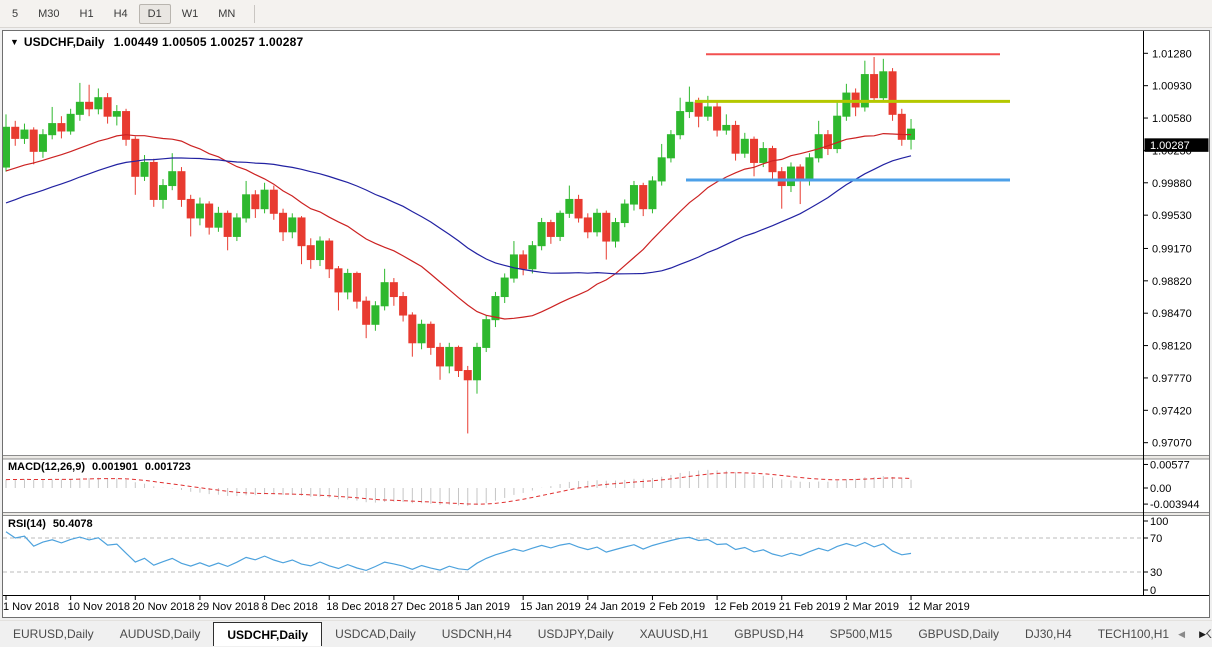 The width and height of the screenshot is (1212, 647). What do you see at coordinates (115, 467) in the screenshot?
I see `macd-value-main: 0.001901` at bounding box center [115, 467].